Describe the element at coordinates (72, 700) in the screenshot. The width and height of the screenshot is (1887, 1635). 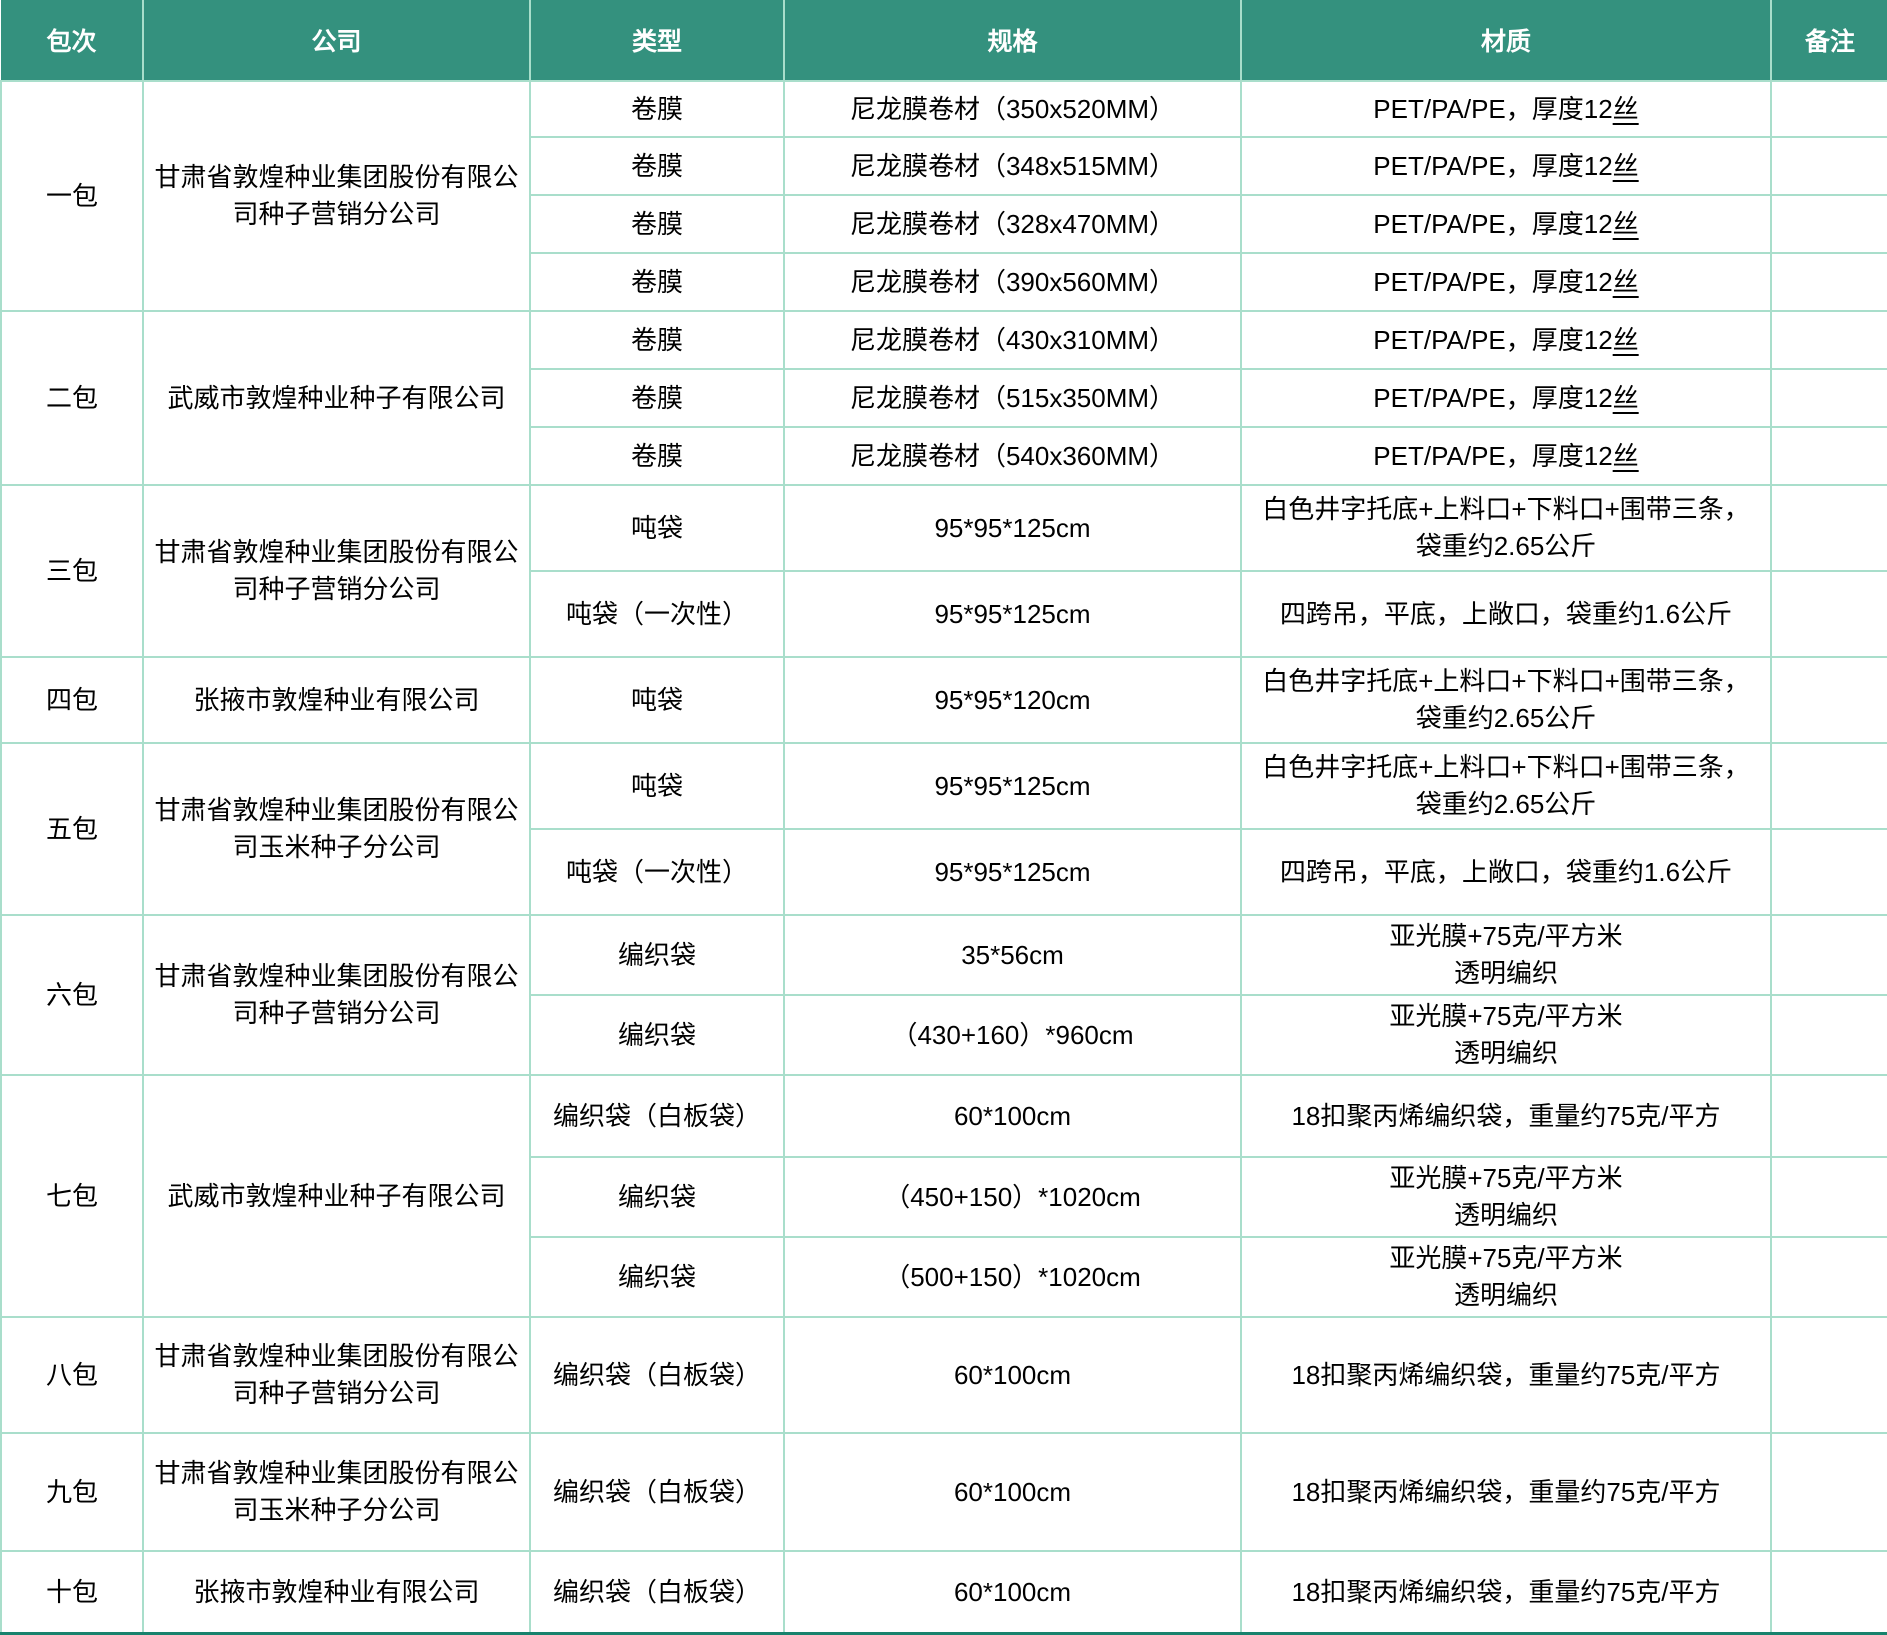
I see `batch-cell: 四包` at that location.